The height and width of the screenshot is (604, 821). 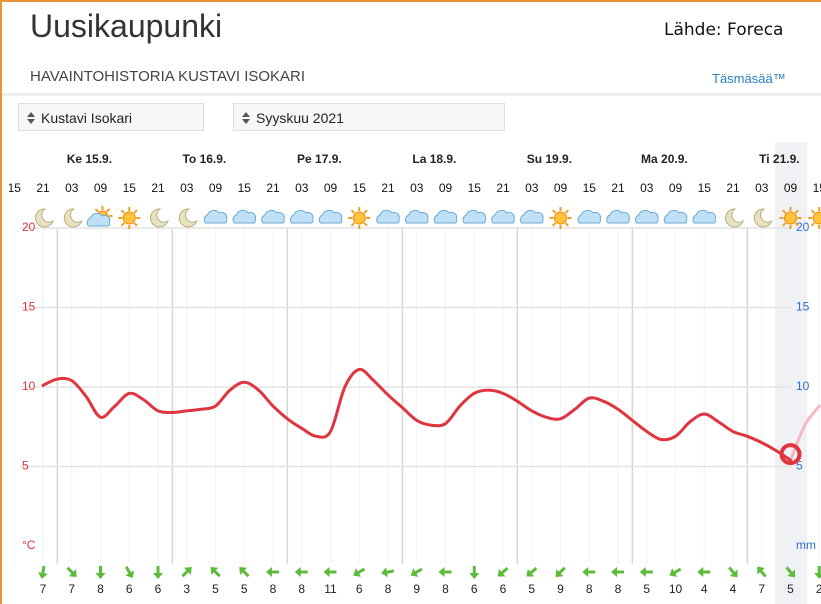 I want to click on station-select: Kustavi Isokari, so click(x=111, y=117).